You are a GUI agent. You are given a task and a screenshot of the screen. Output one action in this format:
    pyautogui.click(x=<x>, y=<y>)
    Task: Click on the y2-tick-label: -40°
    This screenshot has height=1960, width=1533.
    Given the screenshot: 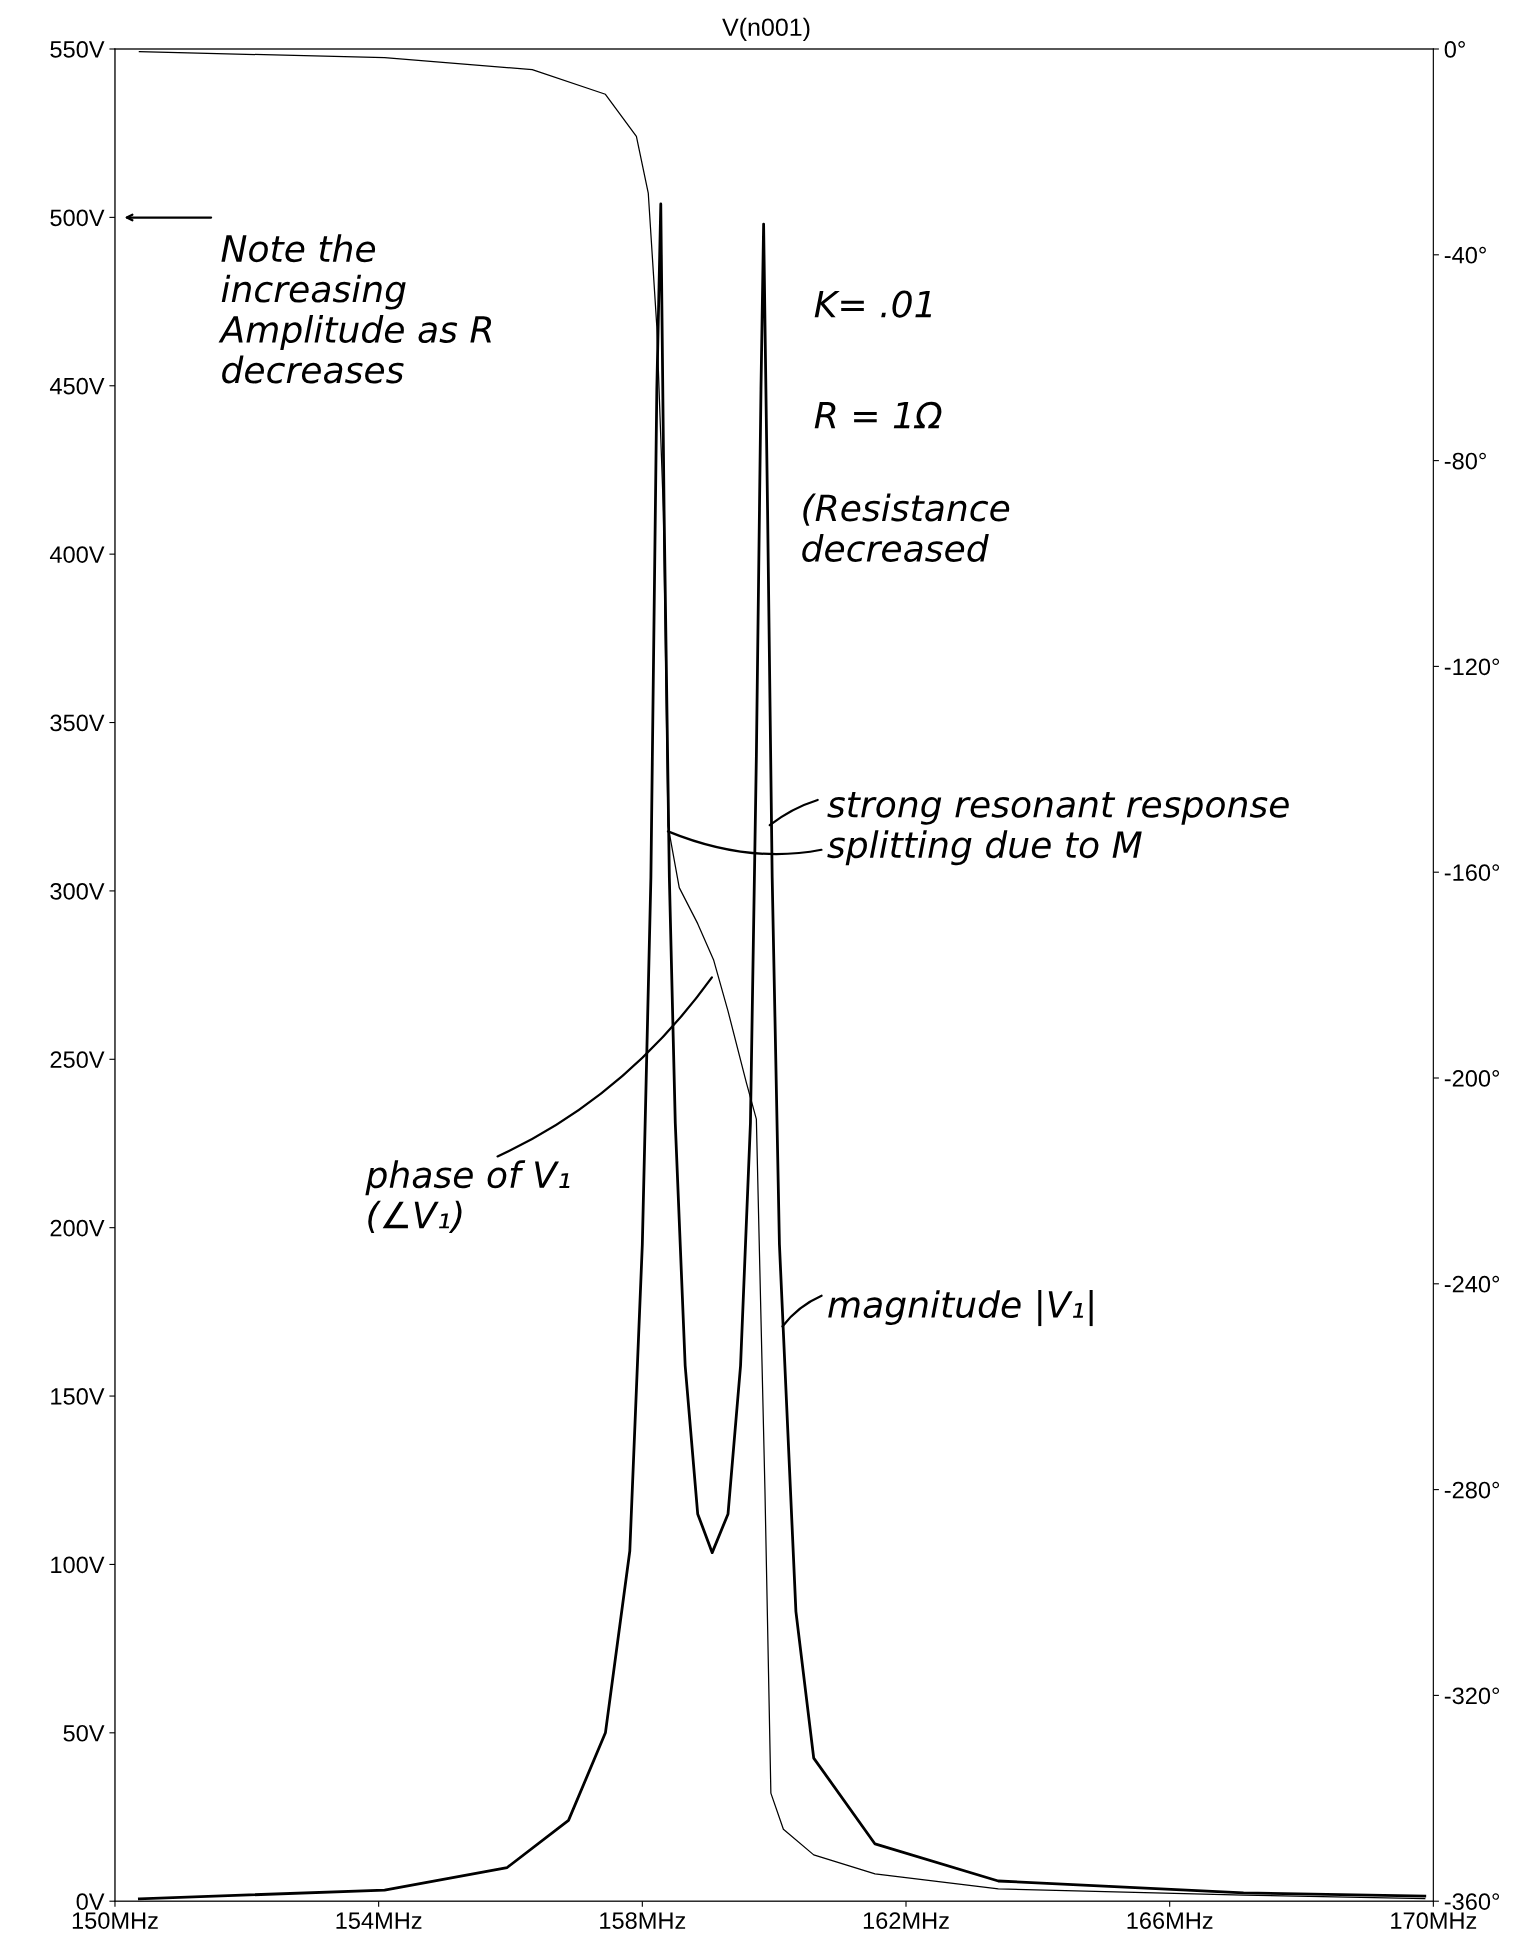 What is the action you would take?
    pyautogui.click(x=1465, y=255)
    